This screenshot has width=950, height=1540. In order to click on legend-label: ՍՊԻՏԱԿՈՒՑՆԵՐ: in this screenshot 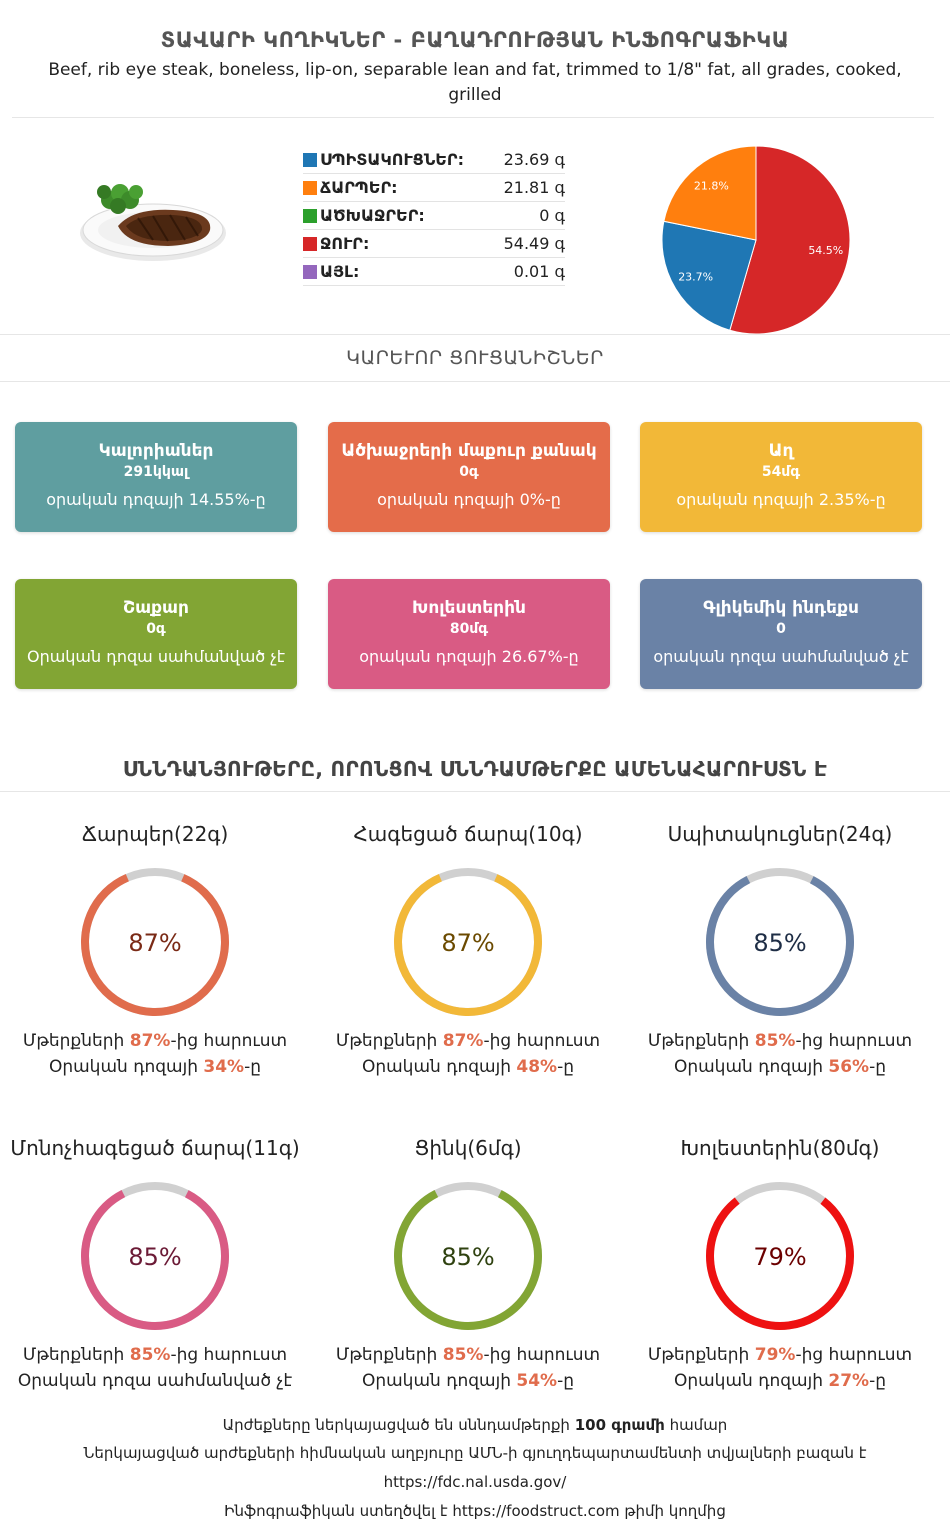, I will do `click(392, 159)`.